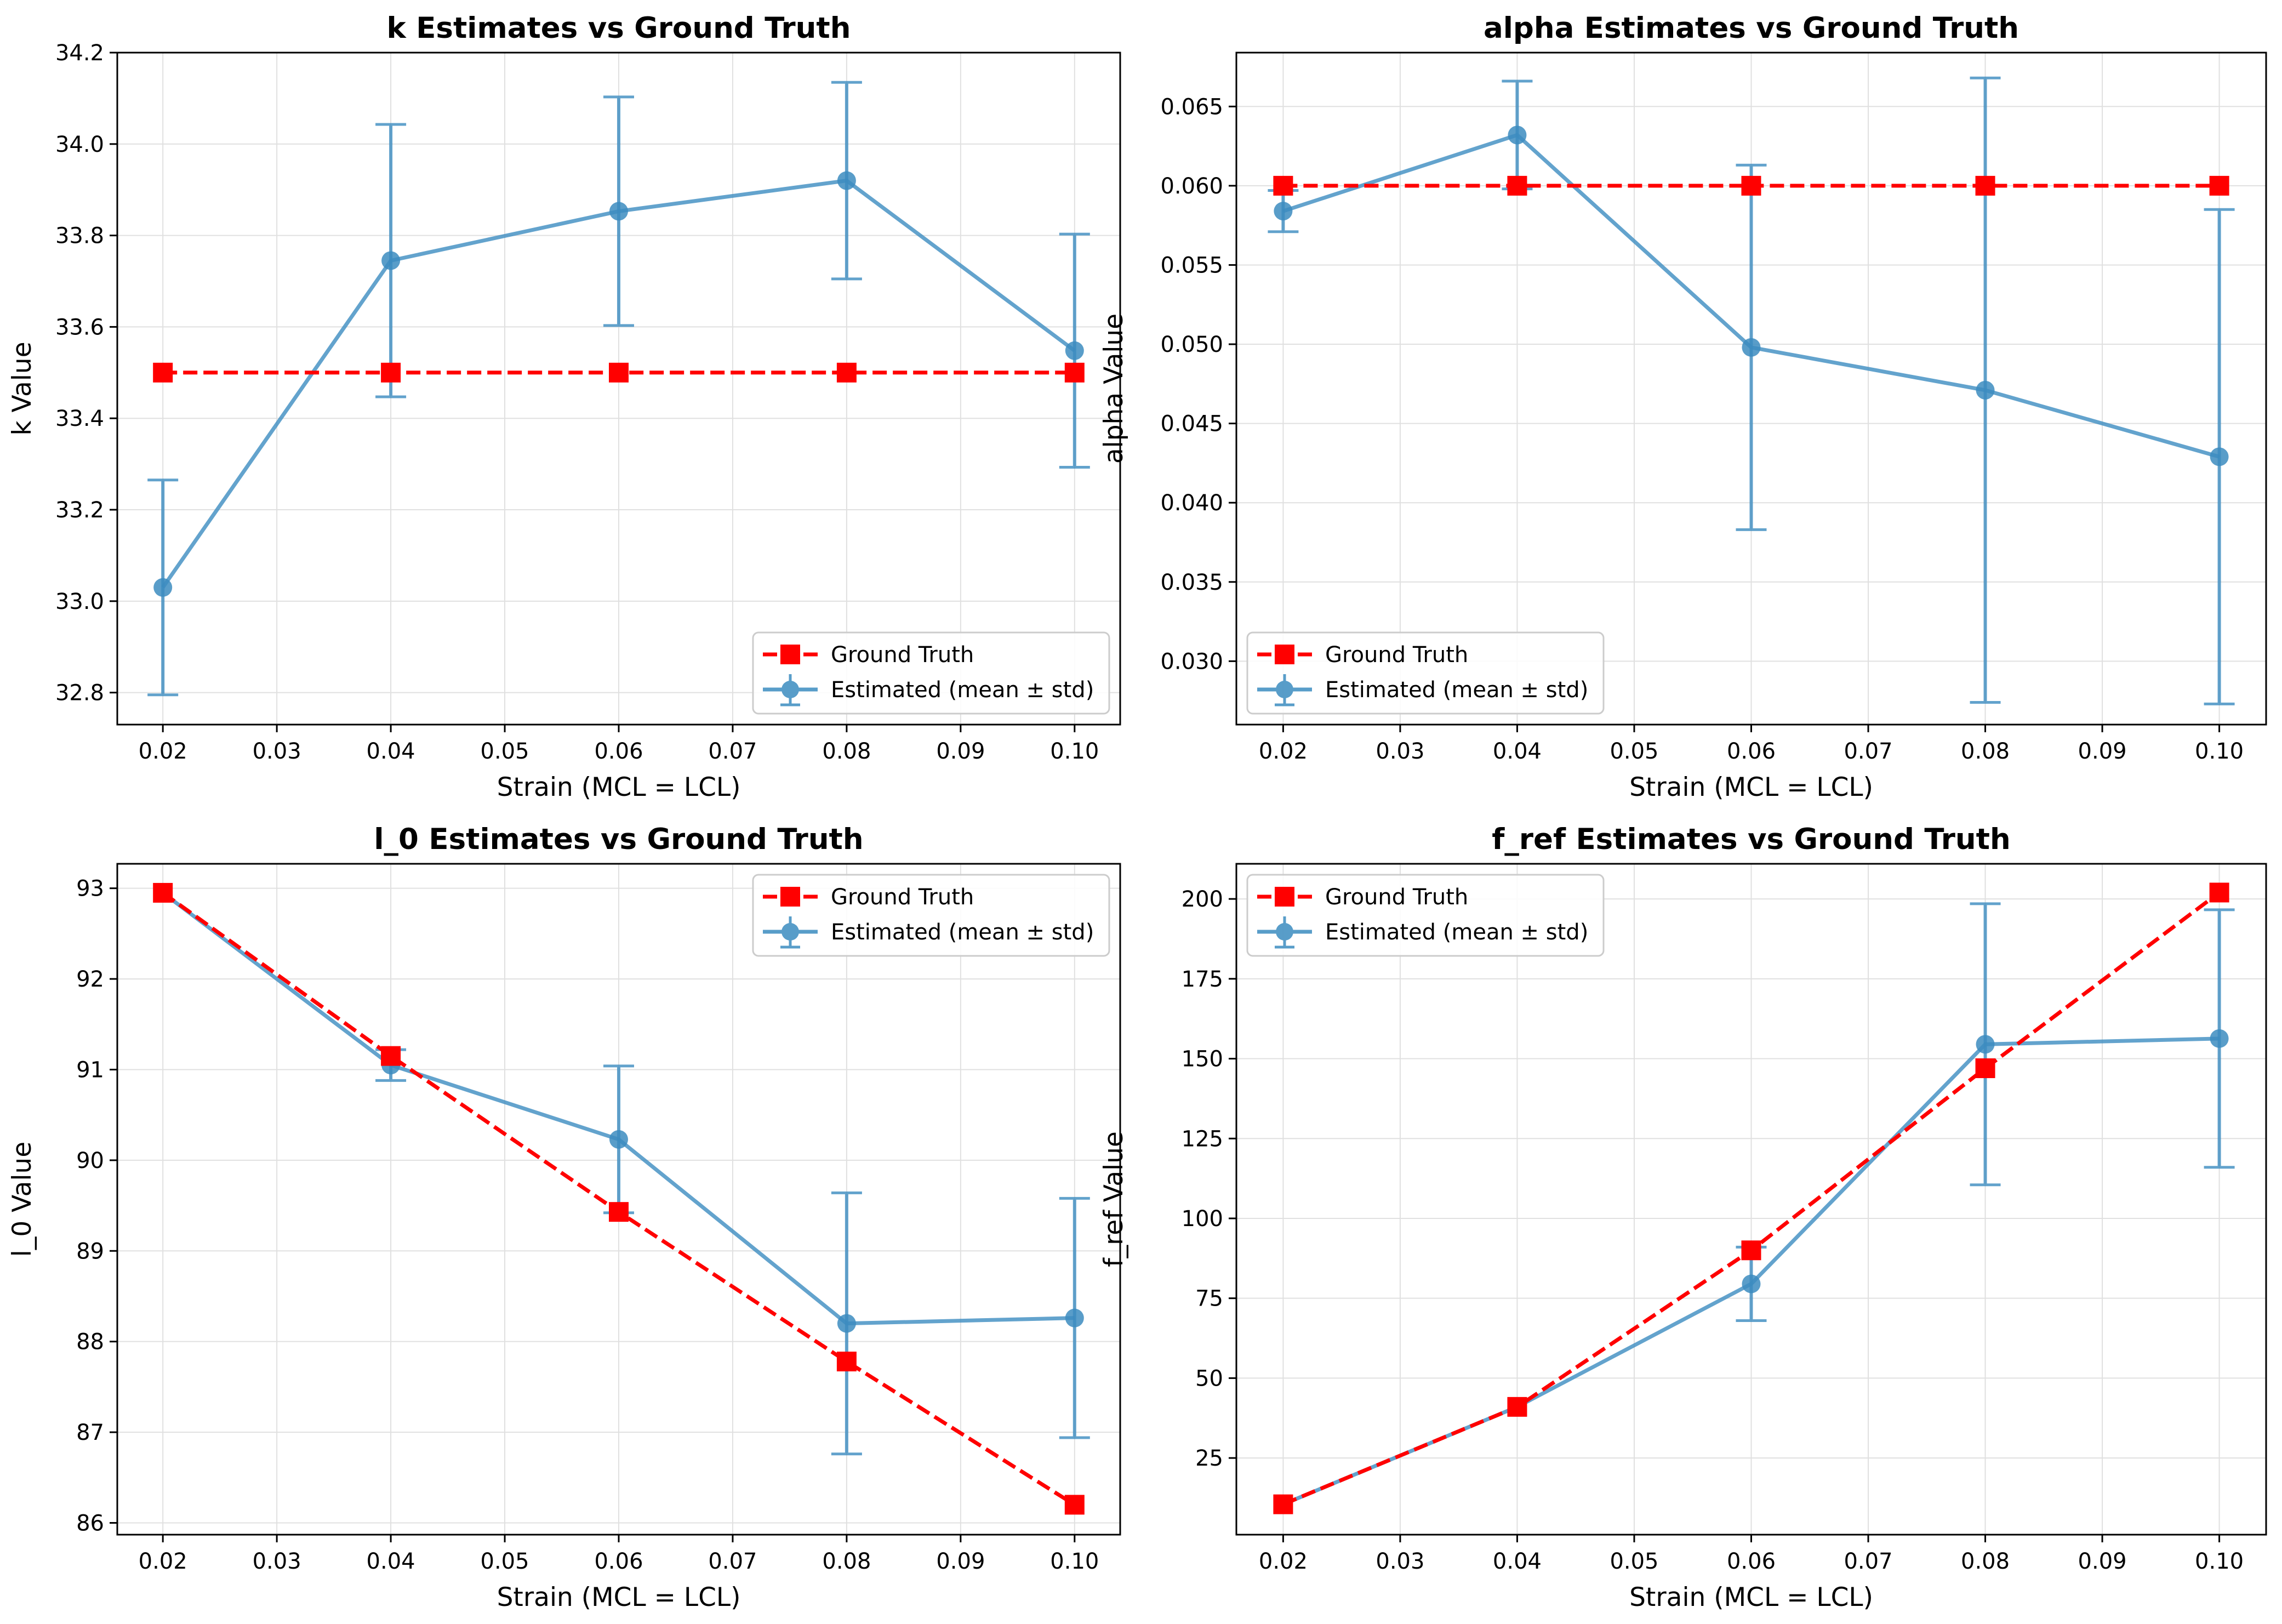 The width and height of the screenshot is (2282, 1624). I want to click on y-tick-label: 33.0, so click(79, 601).